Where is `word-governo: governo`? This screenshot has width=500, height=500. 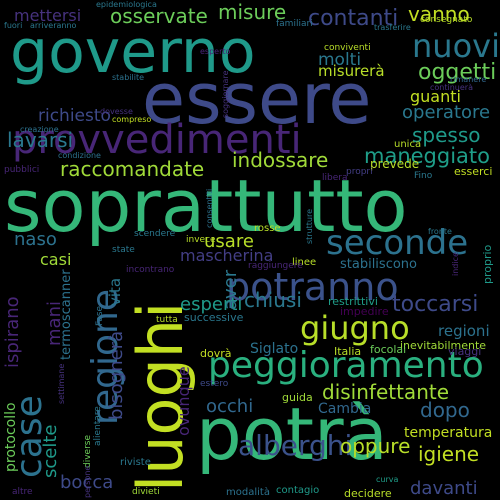 word-governo: governo is located at coordinates (133, 52).